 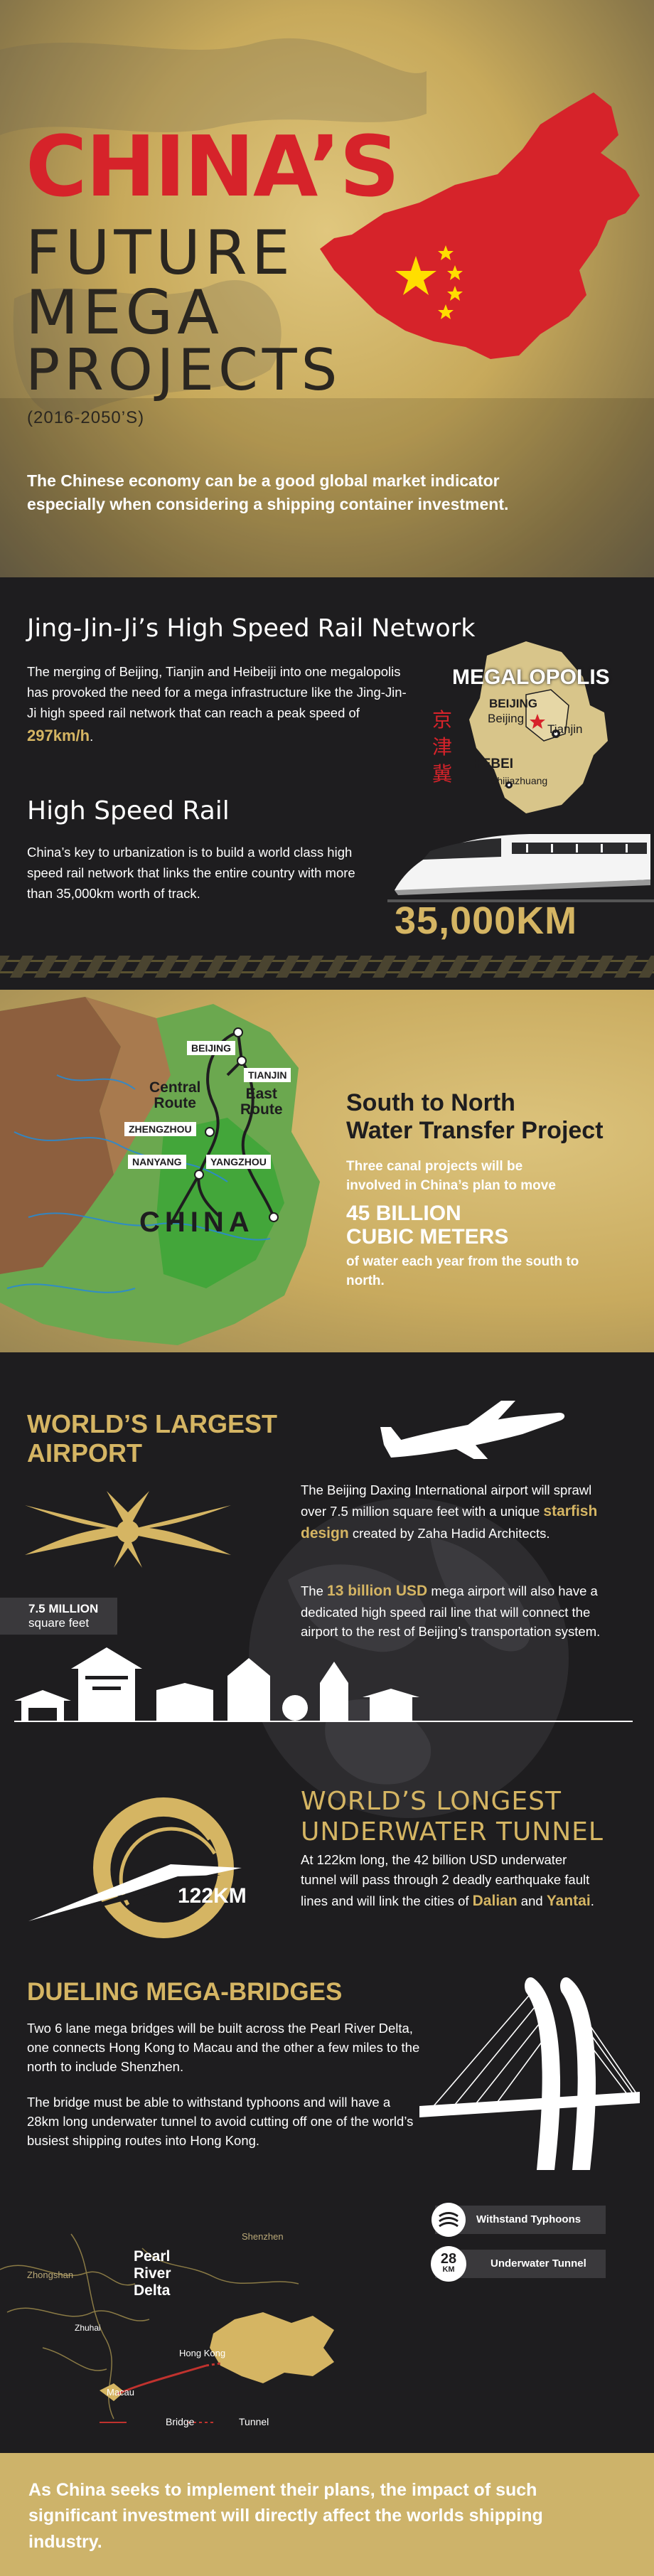 I want to click on city-label-tianjin: TIANJIN, so click(x=267, y=1075).